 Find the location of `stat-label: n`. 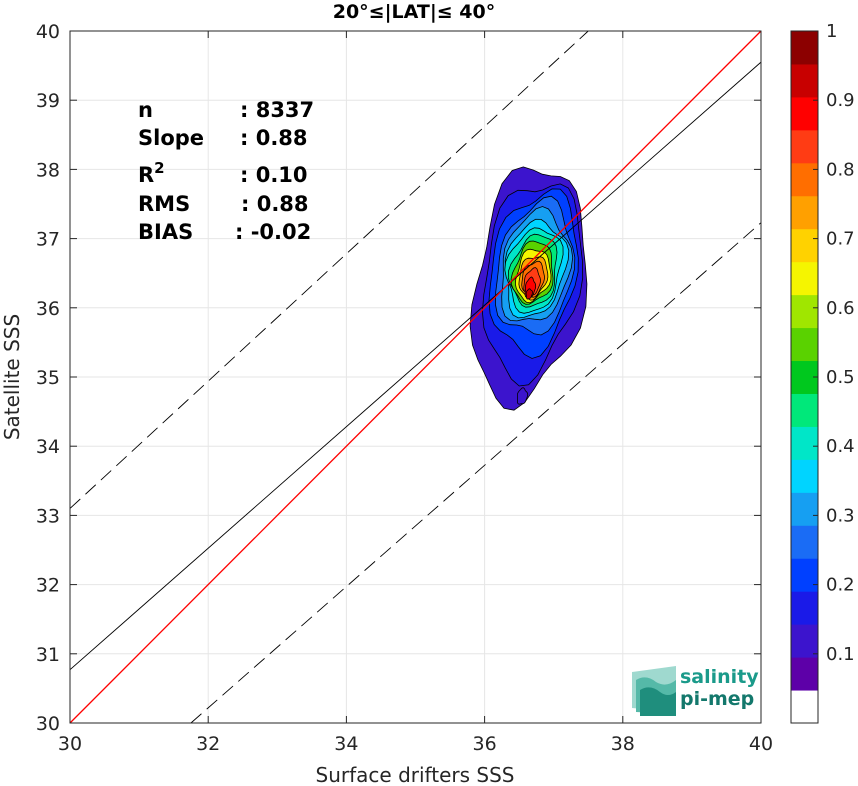

stat-label: n is located at coordinates (145, 110).